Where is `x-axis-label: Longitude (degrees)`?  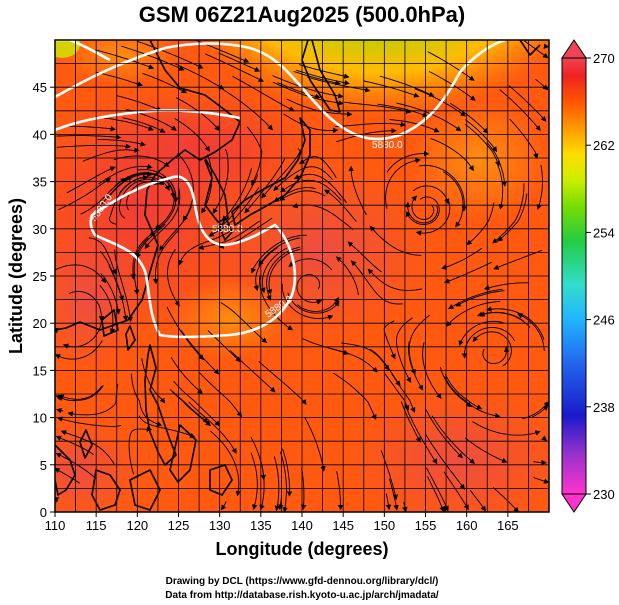
x-axis-label: Longitude (degrees) is located at coordinates (301, 549).